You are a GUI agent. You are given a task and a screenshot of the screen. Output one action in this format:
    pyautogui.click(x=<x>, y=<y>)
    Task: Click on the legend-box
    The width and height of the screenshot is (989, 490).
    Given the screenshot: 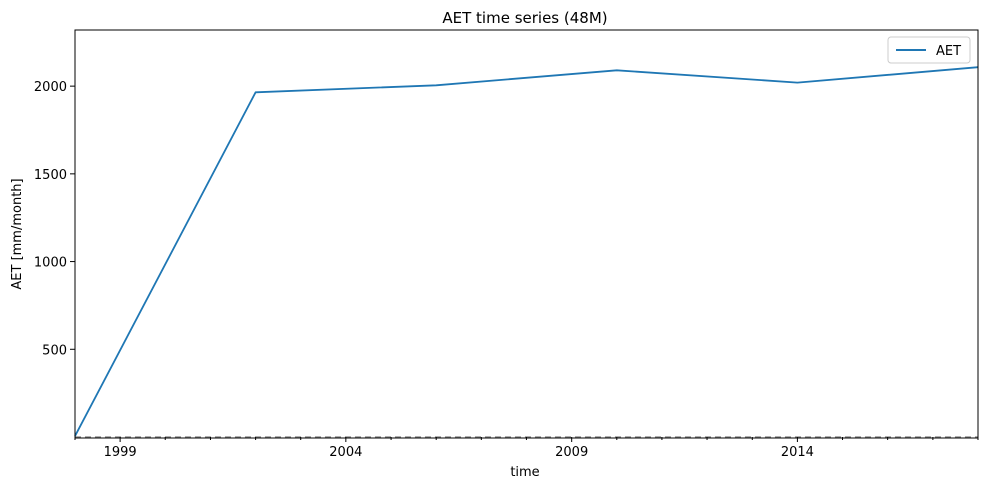 What is the action you would take?
    pyautogui.click(x=929, y=50)
    